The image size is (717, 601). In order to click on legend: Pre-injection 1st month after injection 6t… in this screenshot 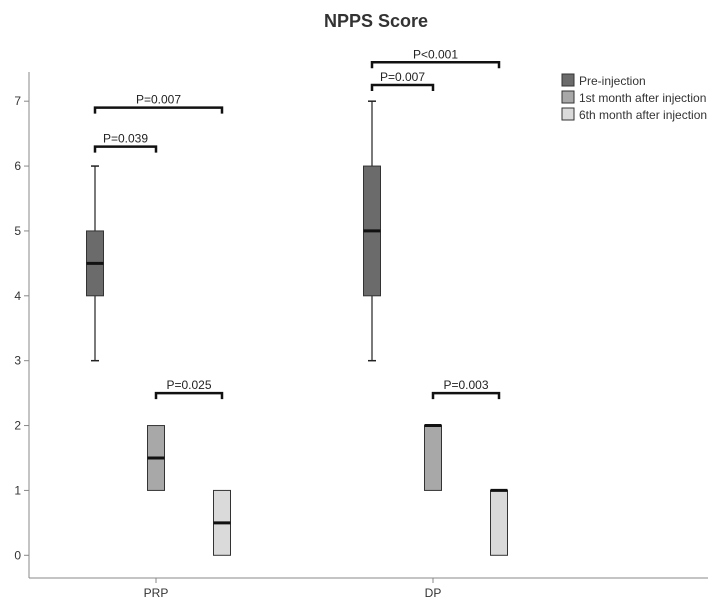, I will do `click(634, 97)`.